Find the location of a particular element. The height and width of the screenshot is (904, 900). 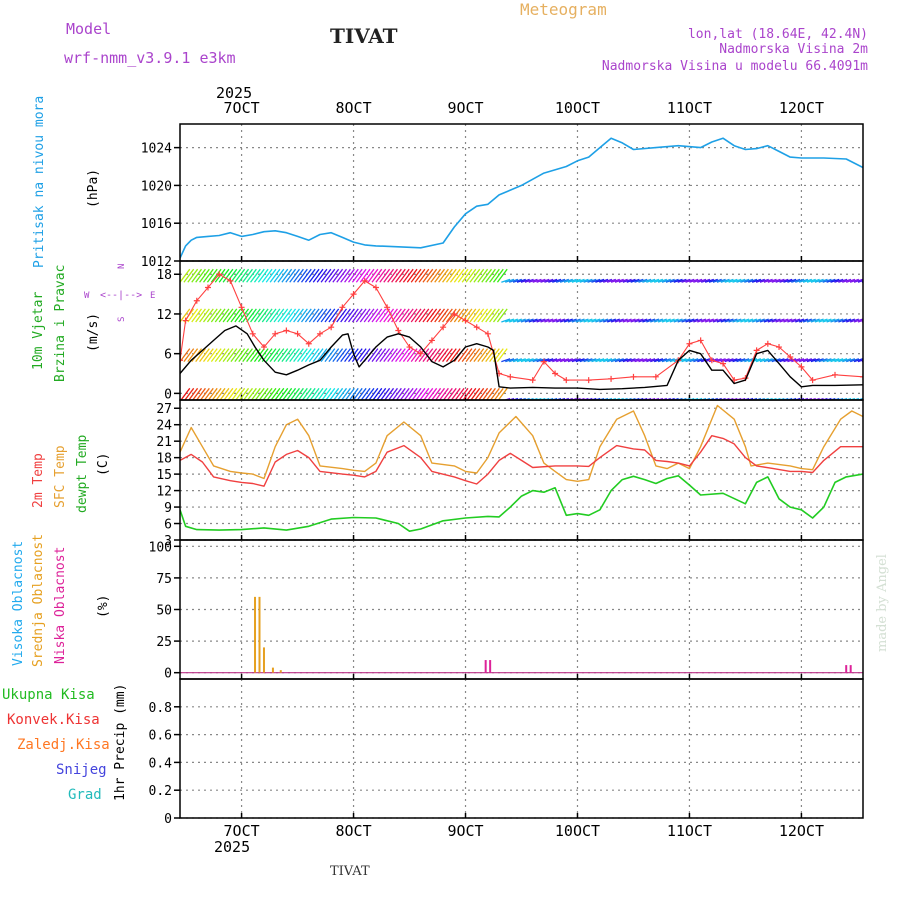

coords-label: lon,lat (18.64E, 42.4N) is located at coordinates (778, 34).